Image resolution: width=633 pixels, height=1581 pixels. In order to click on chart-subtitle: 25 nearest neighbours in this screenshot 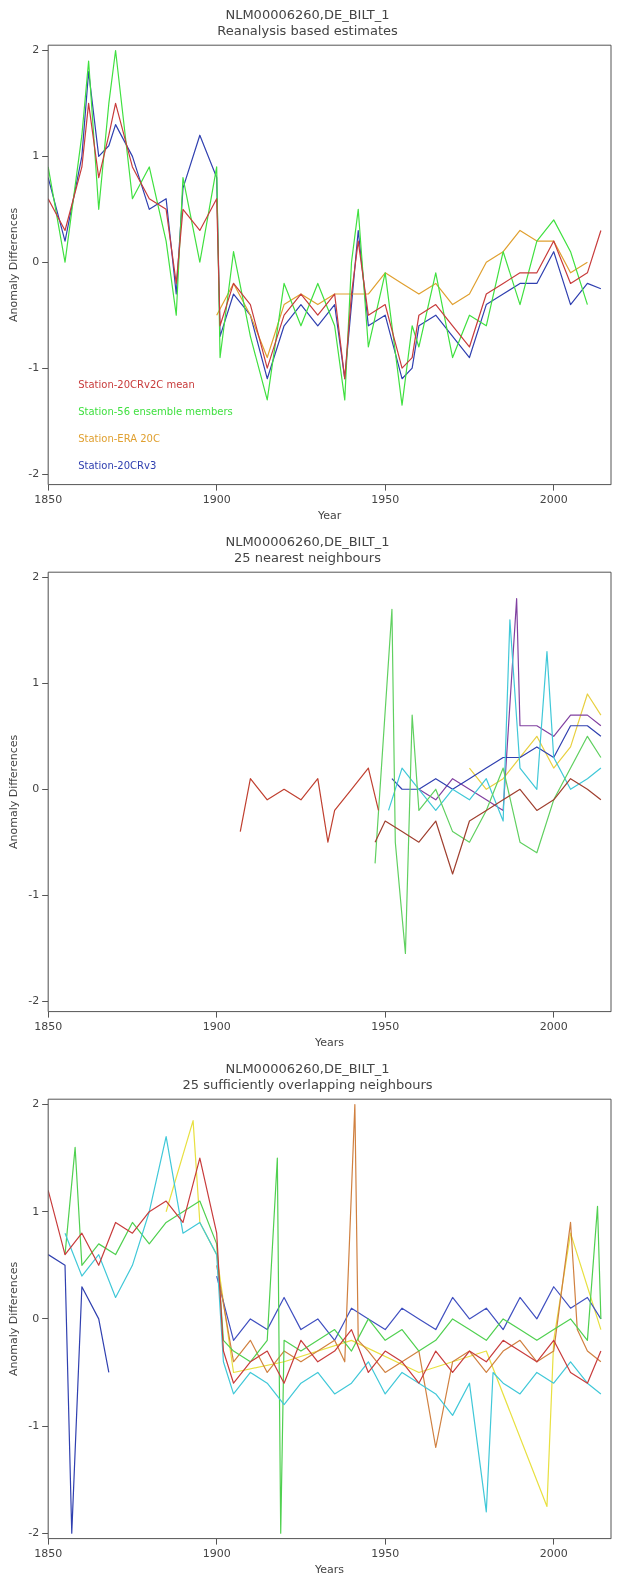, I will do `click(308, 557)`.